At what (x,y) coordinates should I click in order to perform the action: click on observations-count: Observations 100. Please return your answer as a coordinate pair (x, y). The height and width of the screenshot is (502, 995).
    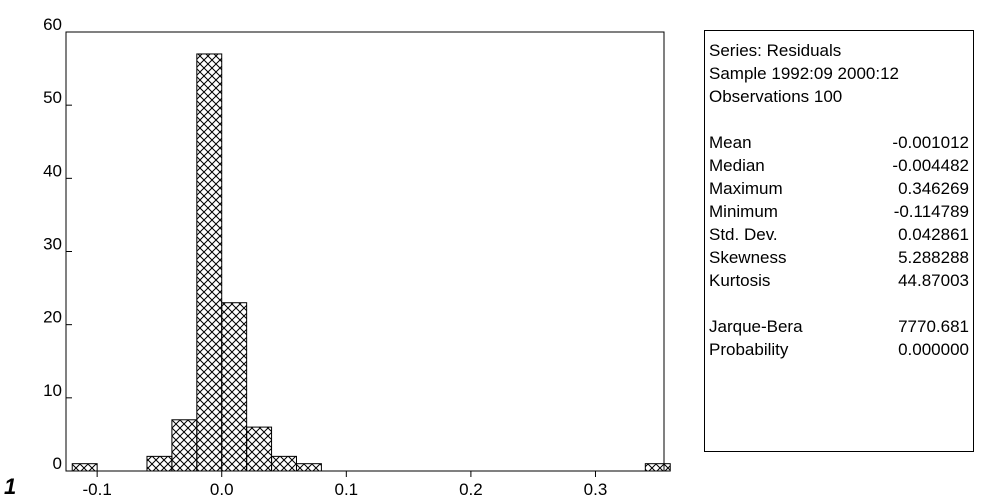
    Looking at the image, I should click on (776, 96).